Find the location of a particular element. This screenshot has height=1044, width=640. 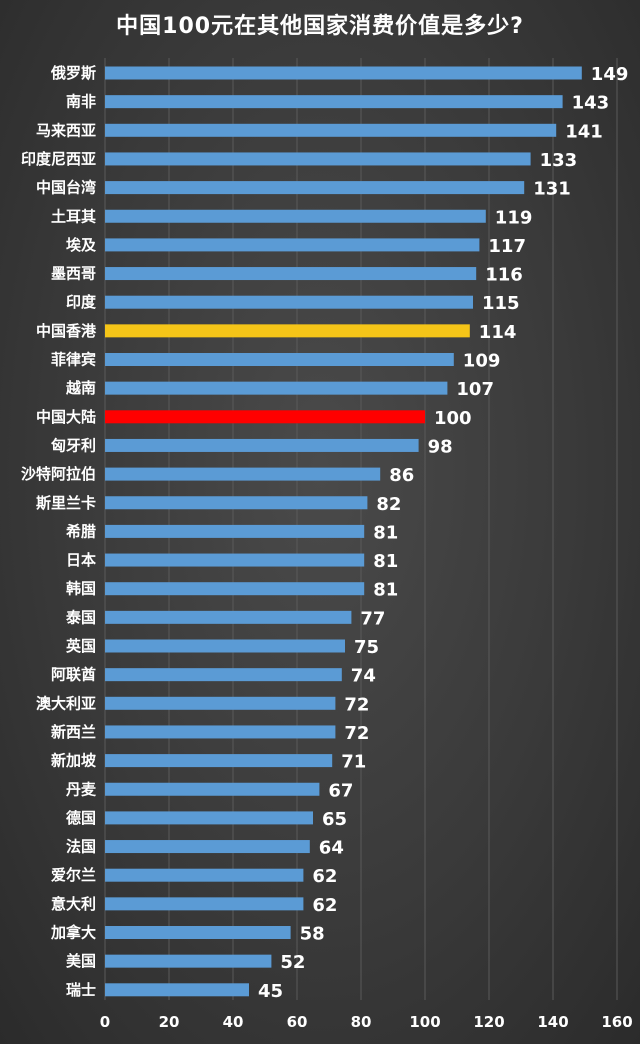

value-label: 143 is located at coordinates (591, 103).